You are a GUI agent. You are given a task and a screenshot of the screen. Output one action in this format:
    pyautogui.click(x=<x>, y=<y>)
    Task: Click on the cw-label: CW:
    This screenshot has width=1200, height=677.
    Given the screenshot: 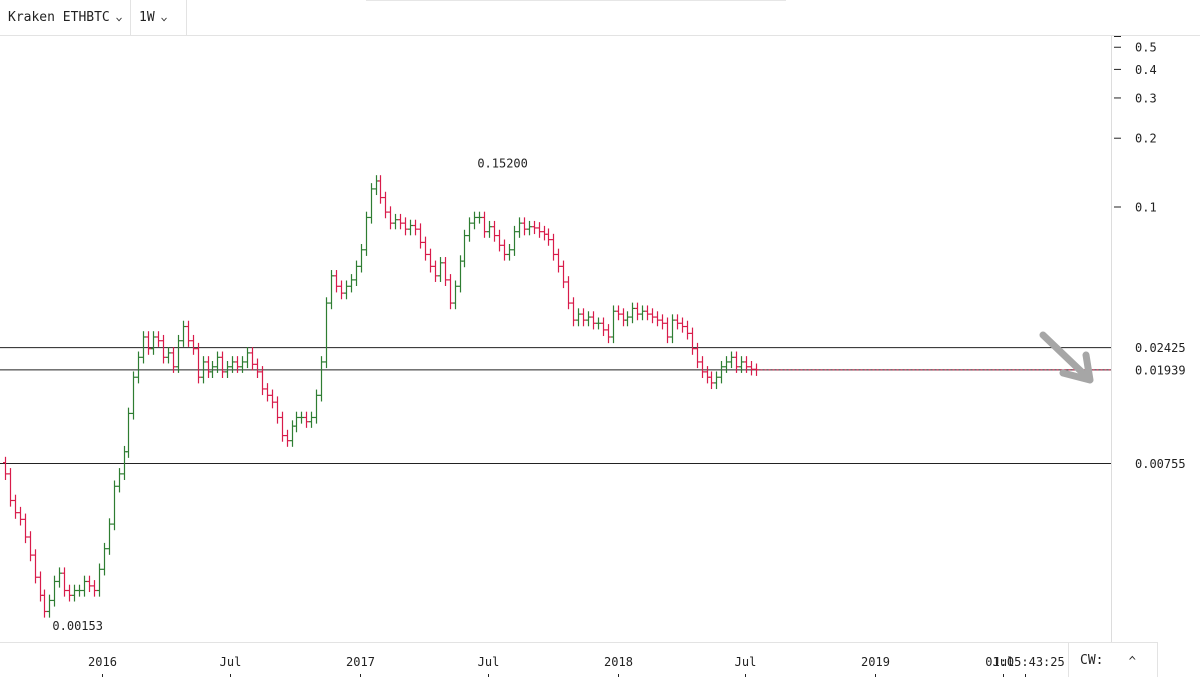 What is the action you would take?
    pyautogui.click(x=1092, y=660)
    